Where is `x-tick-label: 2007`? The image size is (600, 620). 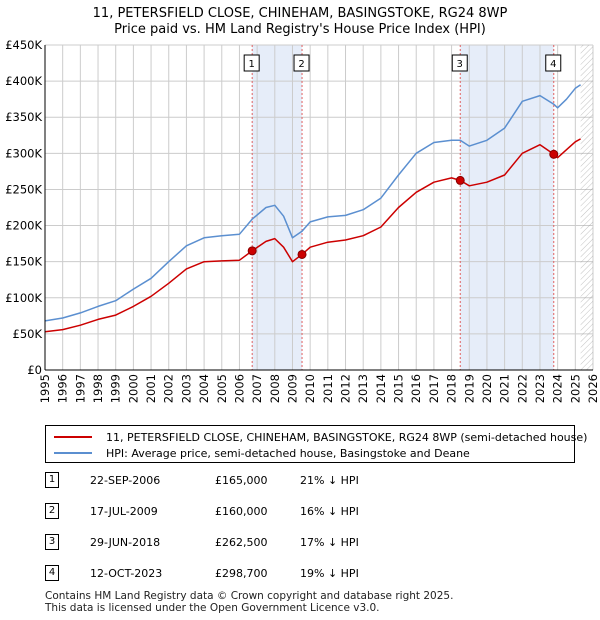
x-tick-label: 2007 is located at coordinates (257, 388).